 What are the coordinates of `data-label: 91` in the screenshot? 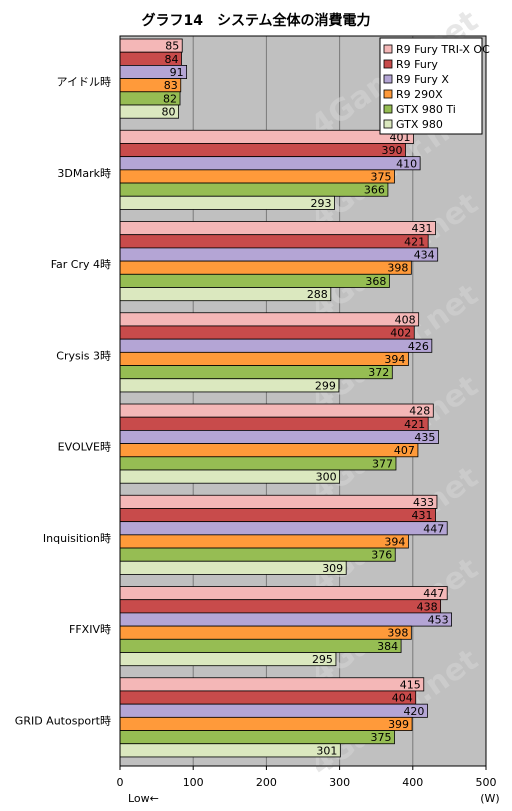 It's located at (177, 72).